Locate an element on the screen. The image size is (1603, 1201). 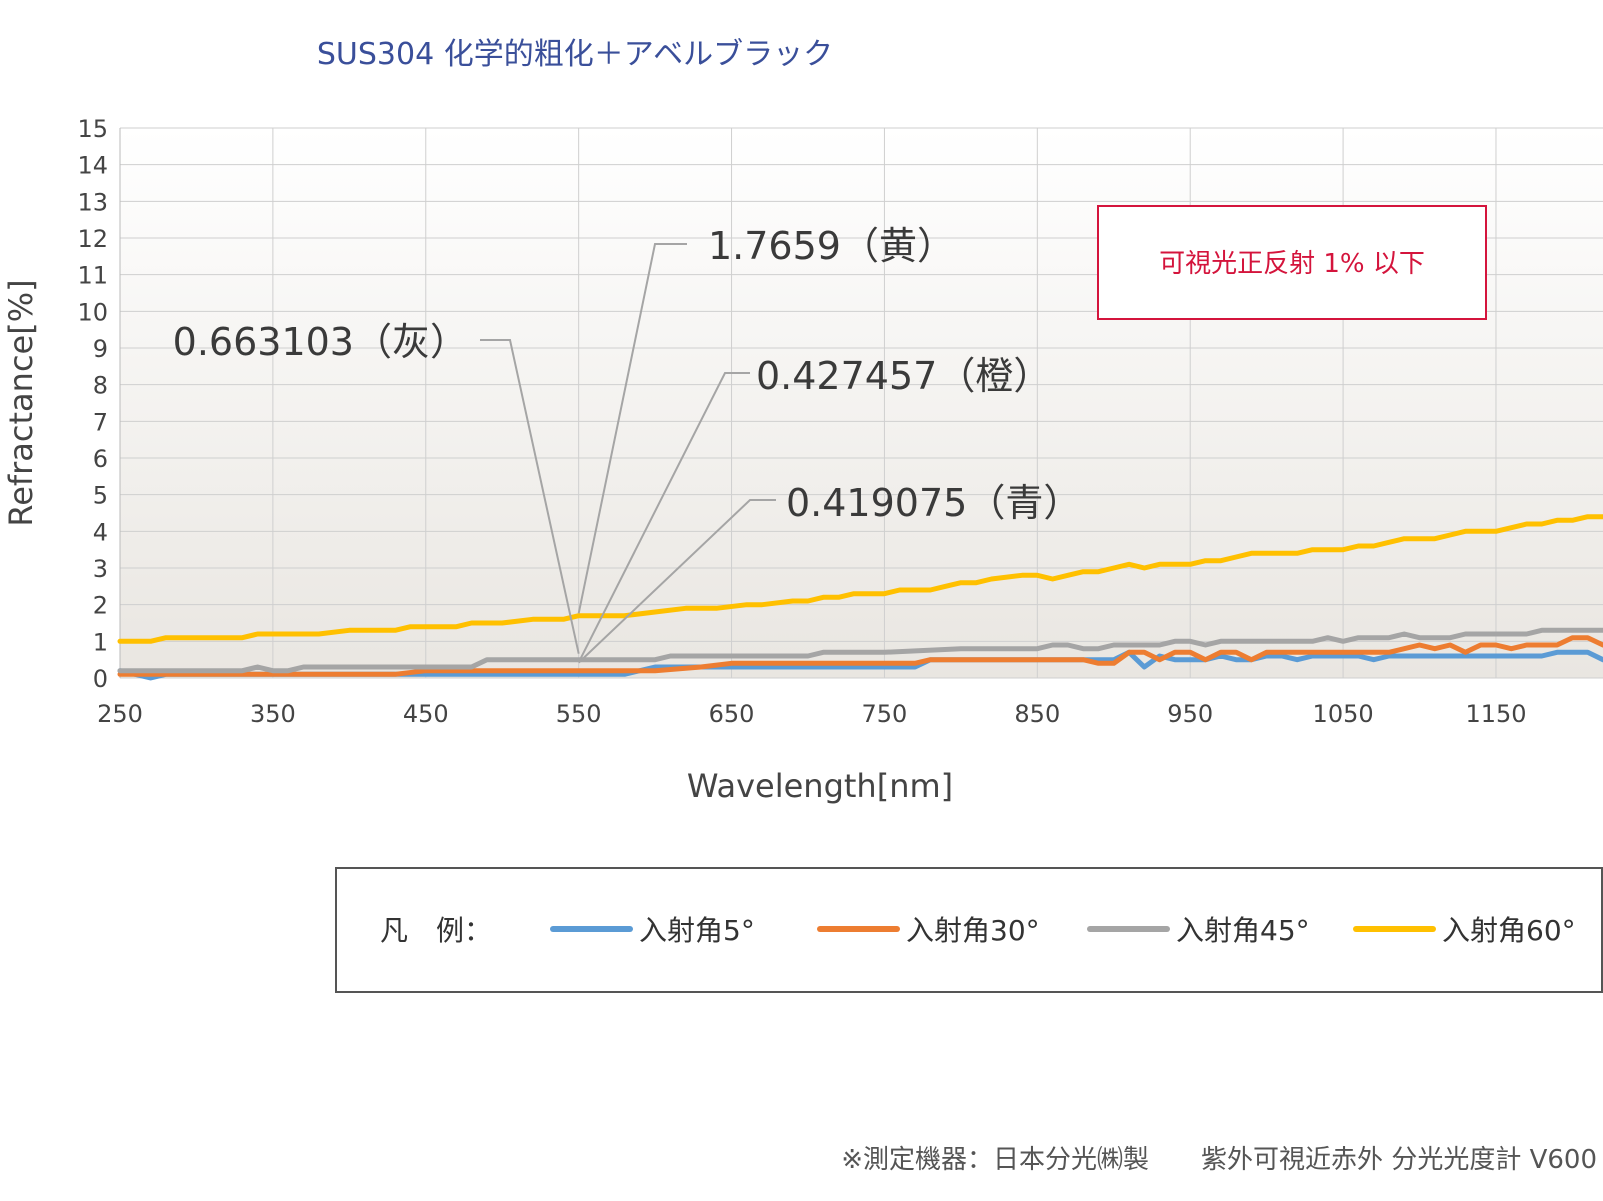
annotation-label: 0.419075（青） is located at coordinates (933, 503).